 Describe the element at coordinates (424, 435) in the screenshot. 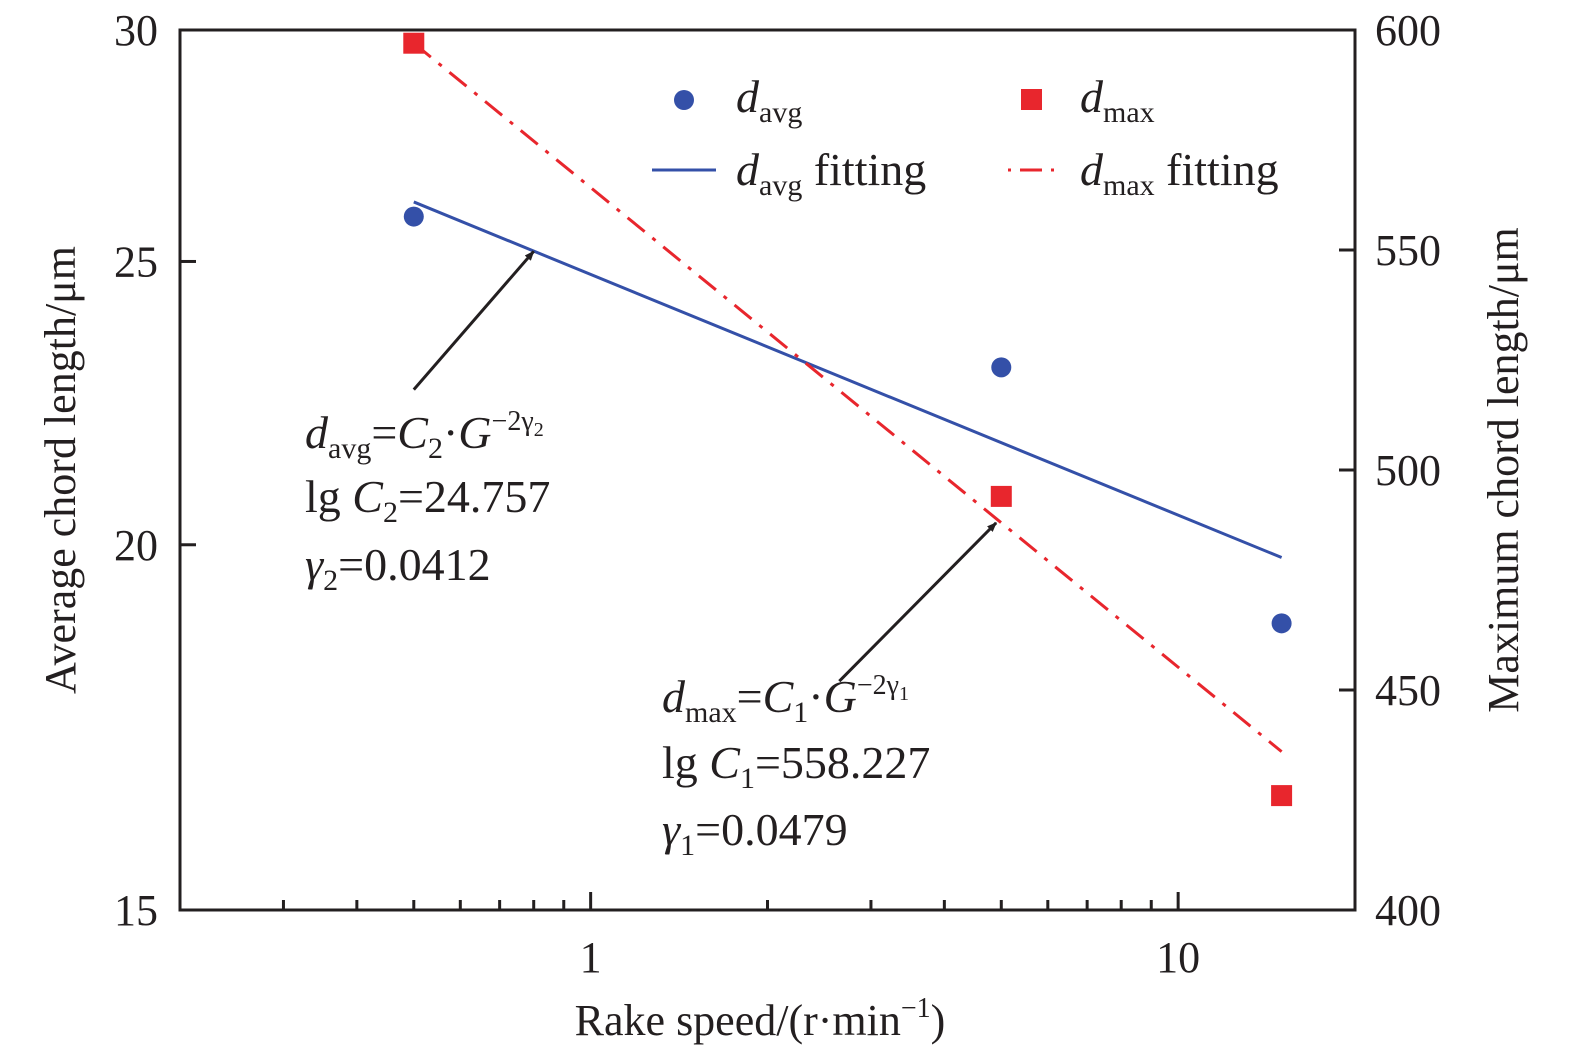

I see `annotation-avg-formula: davg=C2·G−2γ2` at that location.